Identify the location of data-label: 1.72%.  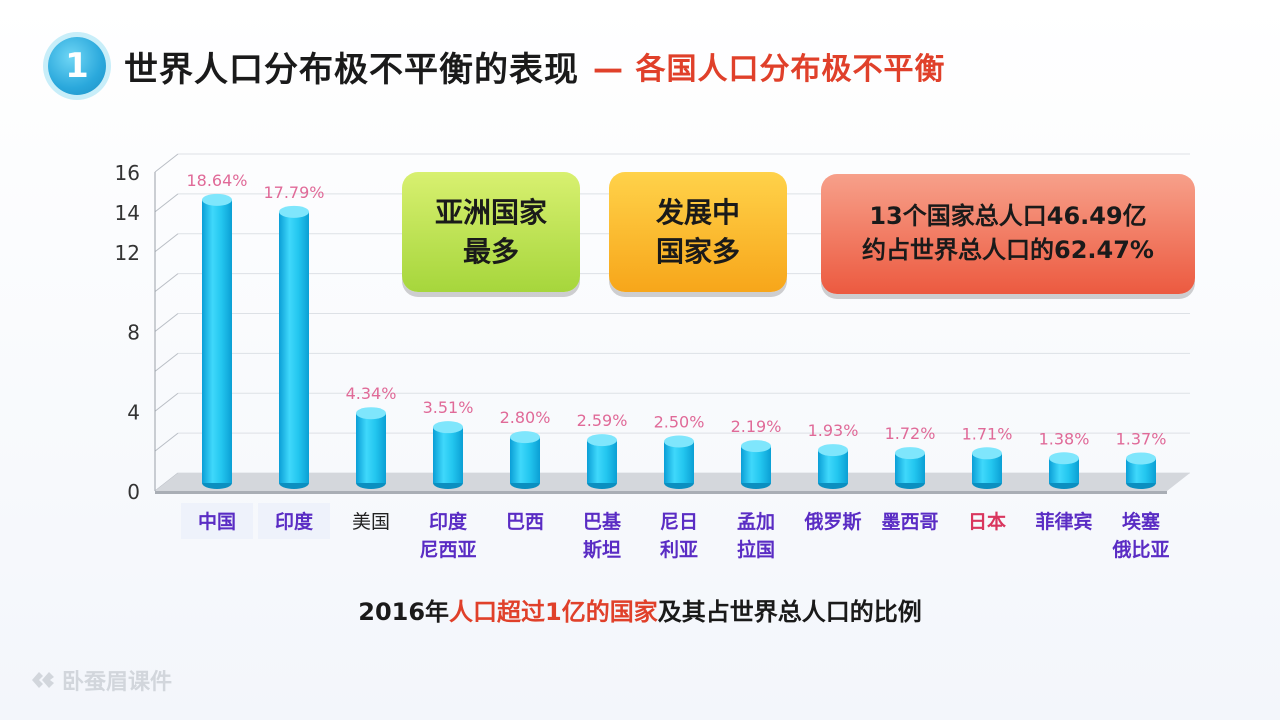
(910, 433).